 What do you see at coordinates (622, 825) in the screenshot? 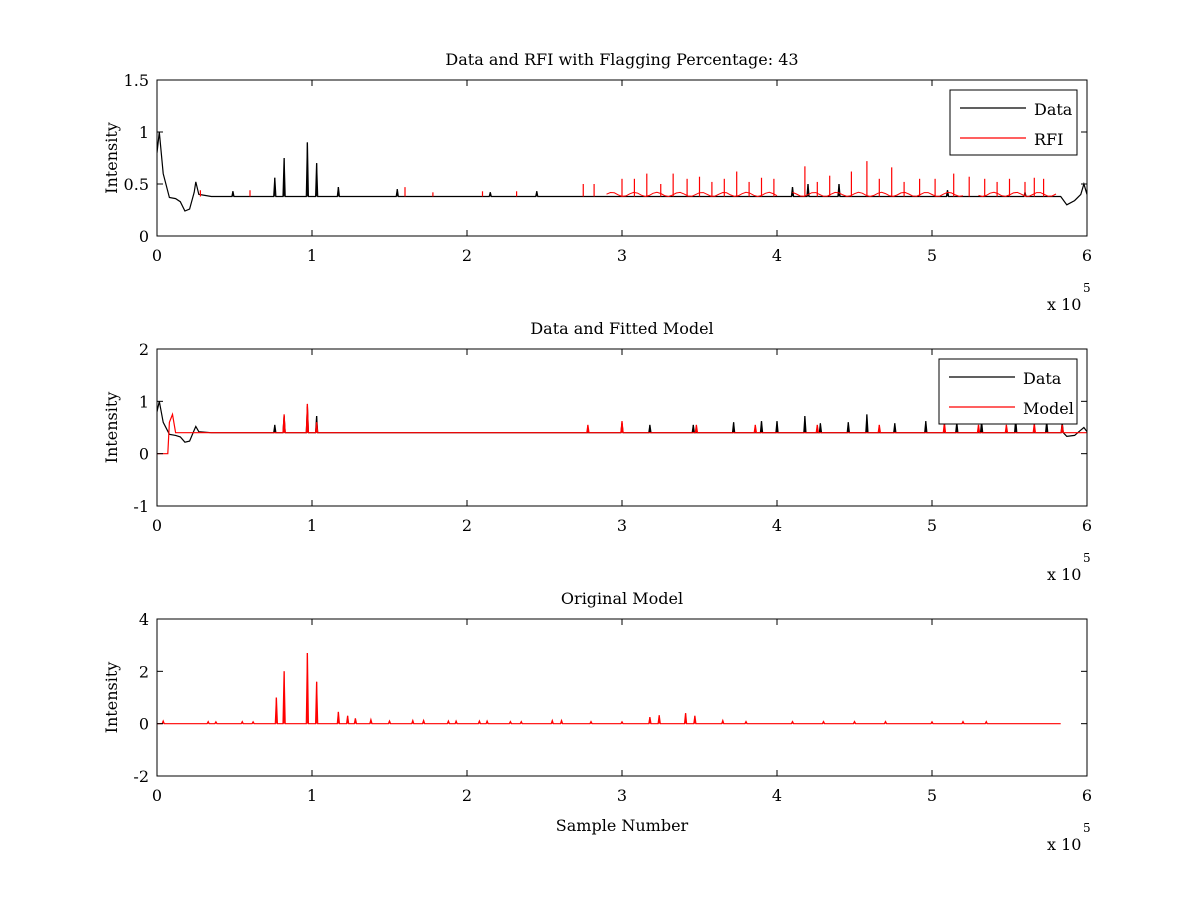
I see `chart3-xlabel: Sample Number` at bounding box center [622, 825].